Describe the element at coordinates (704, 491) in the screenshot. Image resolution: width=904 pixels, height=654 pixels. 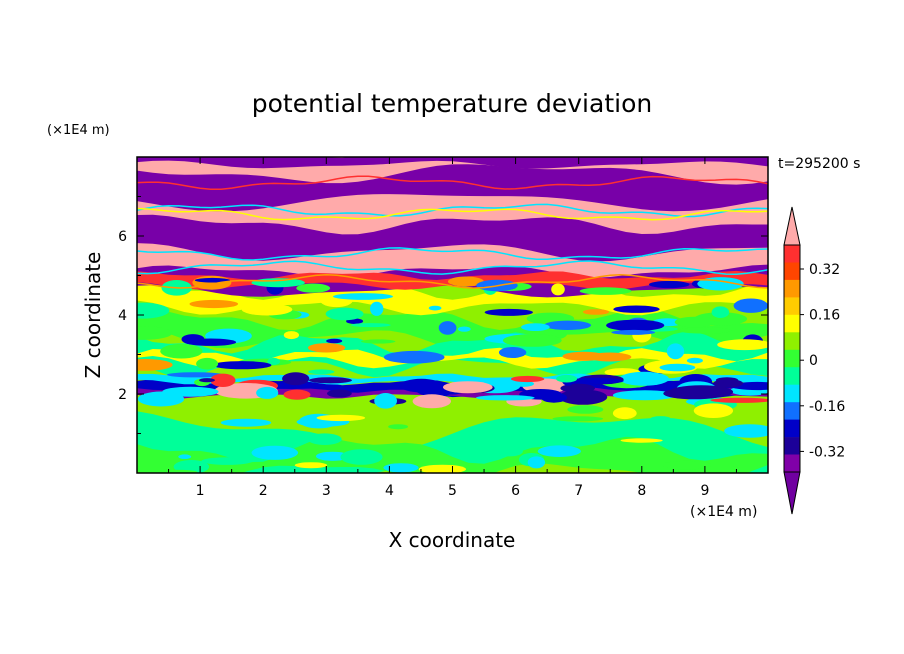
I see `x-tick-label: 9` at that location.